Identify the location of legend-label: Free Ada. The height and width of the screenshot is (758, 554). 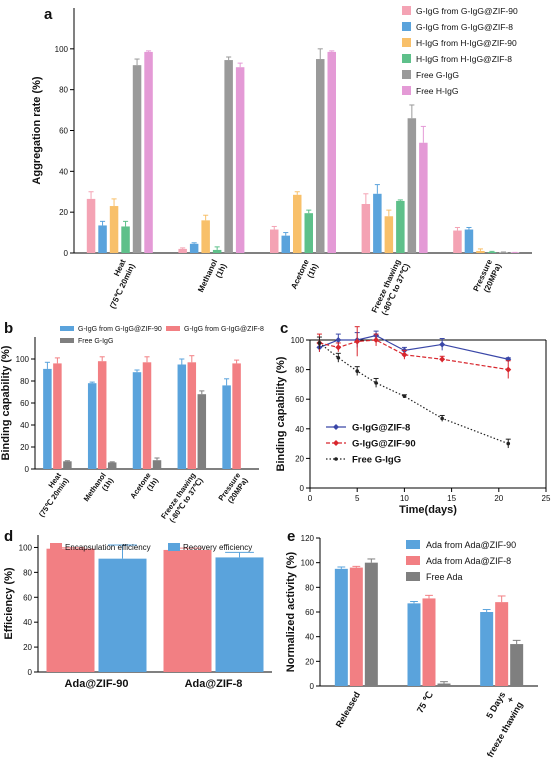
(444, 577).